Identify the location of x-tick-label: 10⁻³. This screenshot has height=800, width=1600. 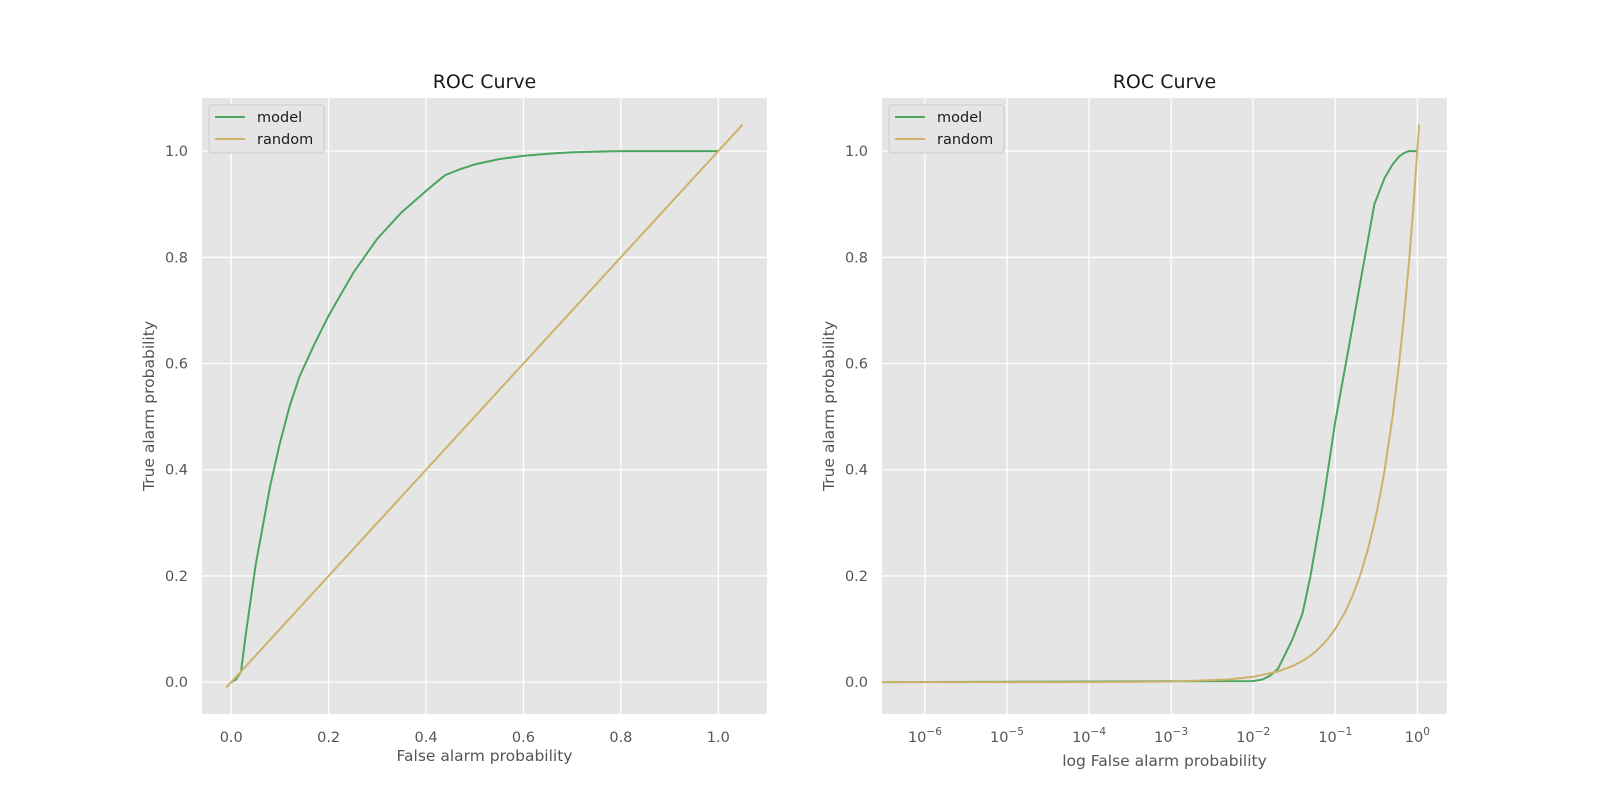
(1171, 736).